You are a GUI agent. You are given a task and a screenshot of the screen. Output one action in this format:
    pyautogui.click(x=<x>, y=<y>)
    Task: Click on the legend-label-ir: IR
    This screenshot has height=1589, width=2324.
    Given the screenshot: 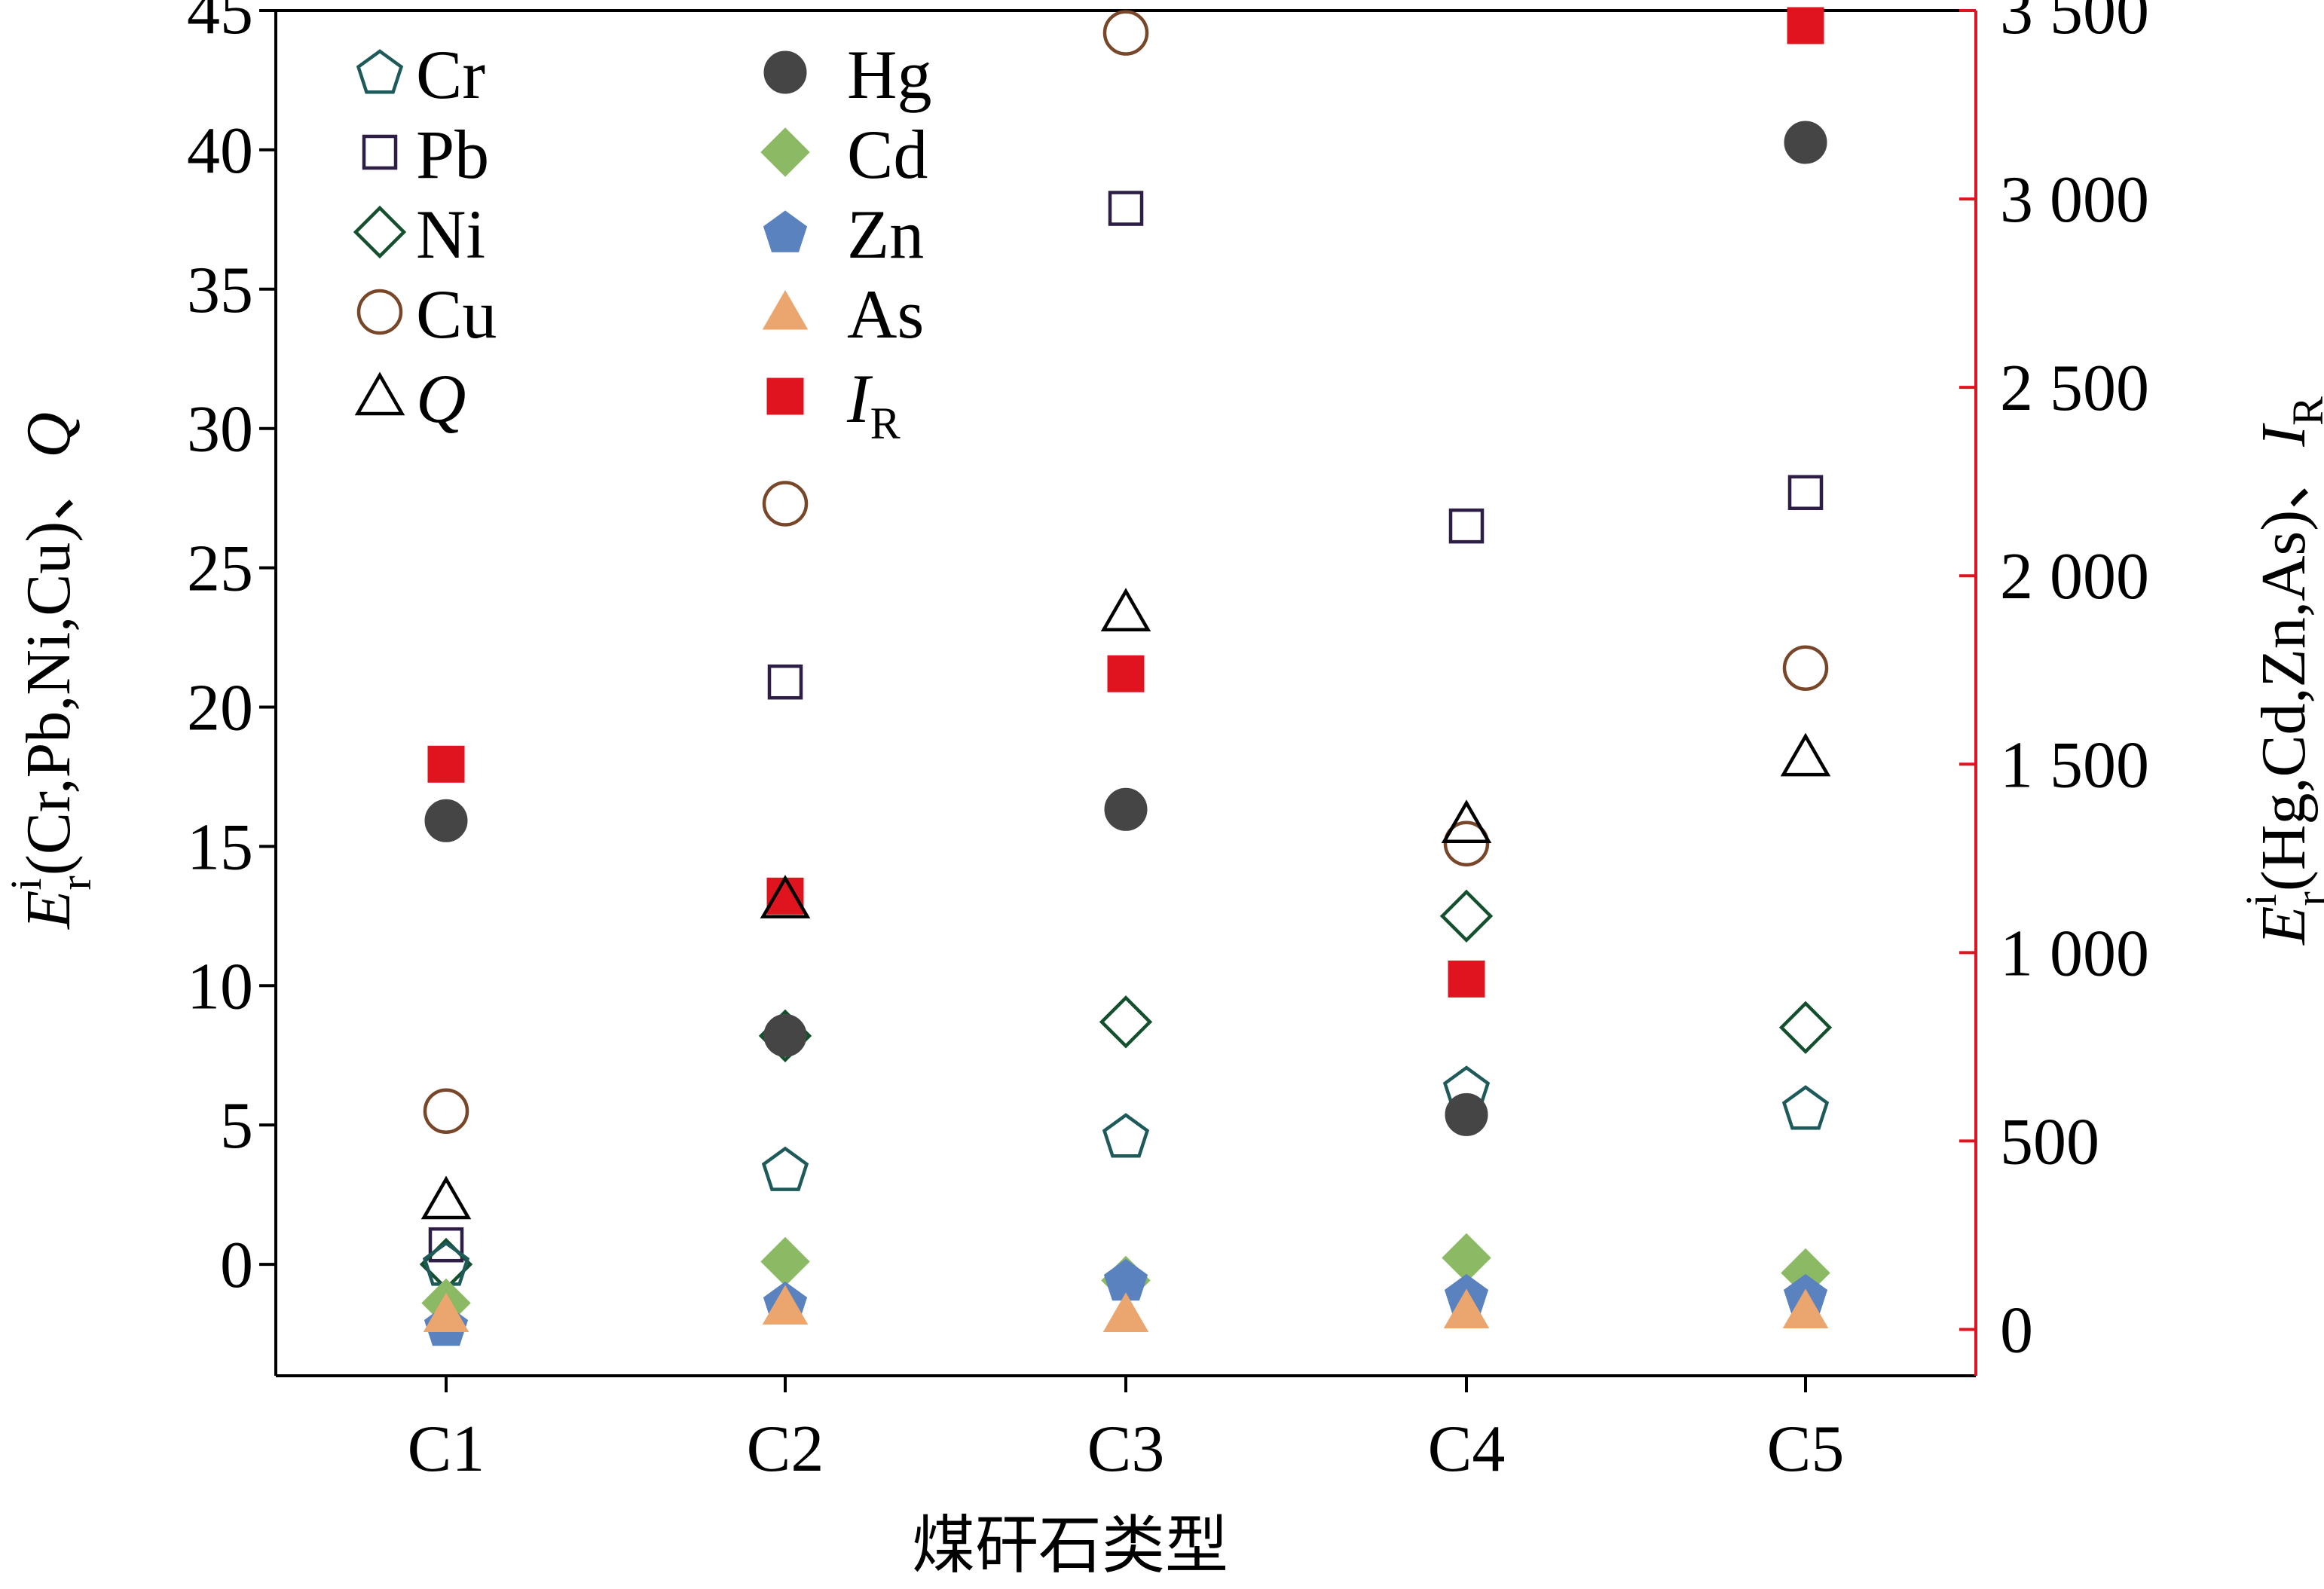 What is the action you would take?
    pyautogui.click(x=873, y=404)
    